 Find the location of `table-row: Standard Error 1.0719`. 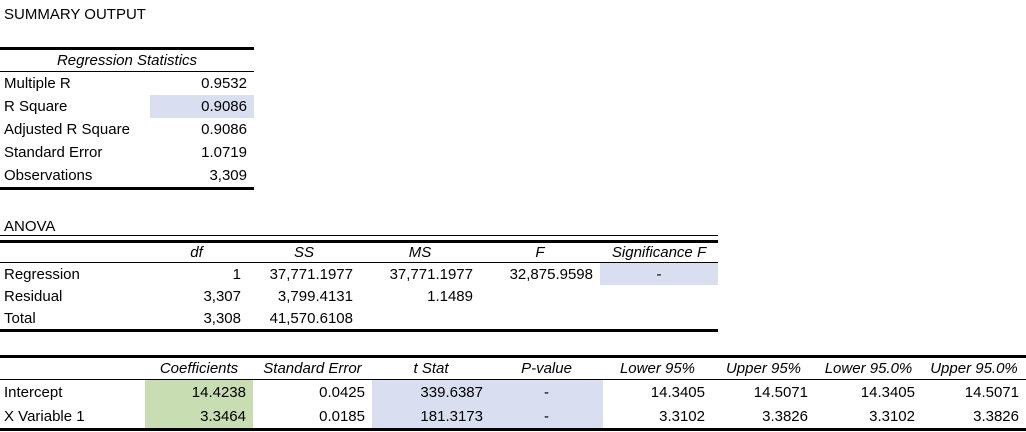

table-row: Standard Error 1.0719 is located at coordinates (127, 152).